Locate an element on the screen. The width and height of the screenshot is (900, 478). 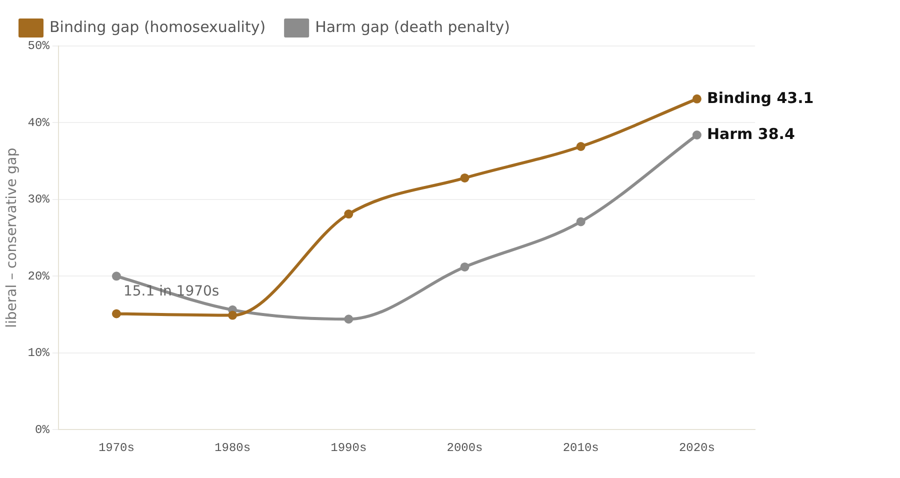
y-tick-label: 20% is located at coordinates (39, 276).